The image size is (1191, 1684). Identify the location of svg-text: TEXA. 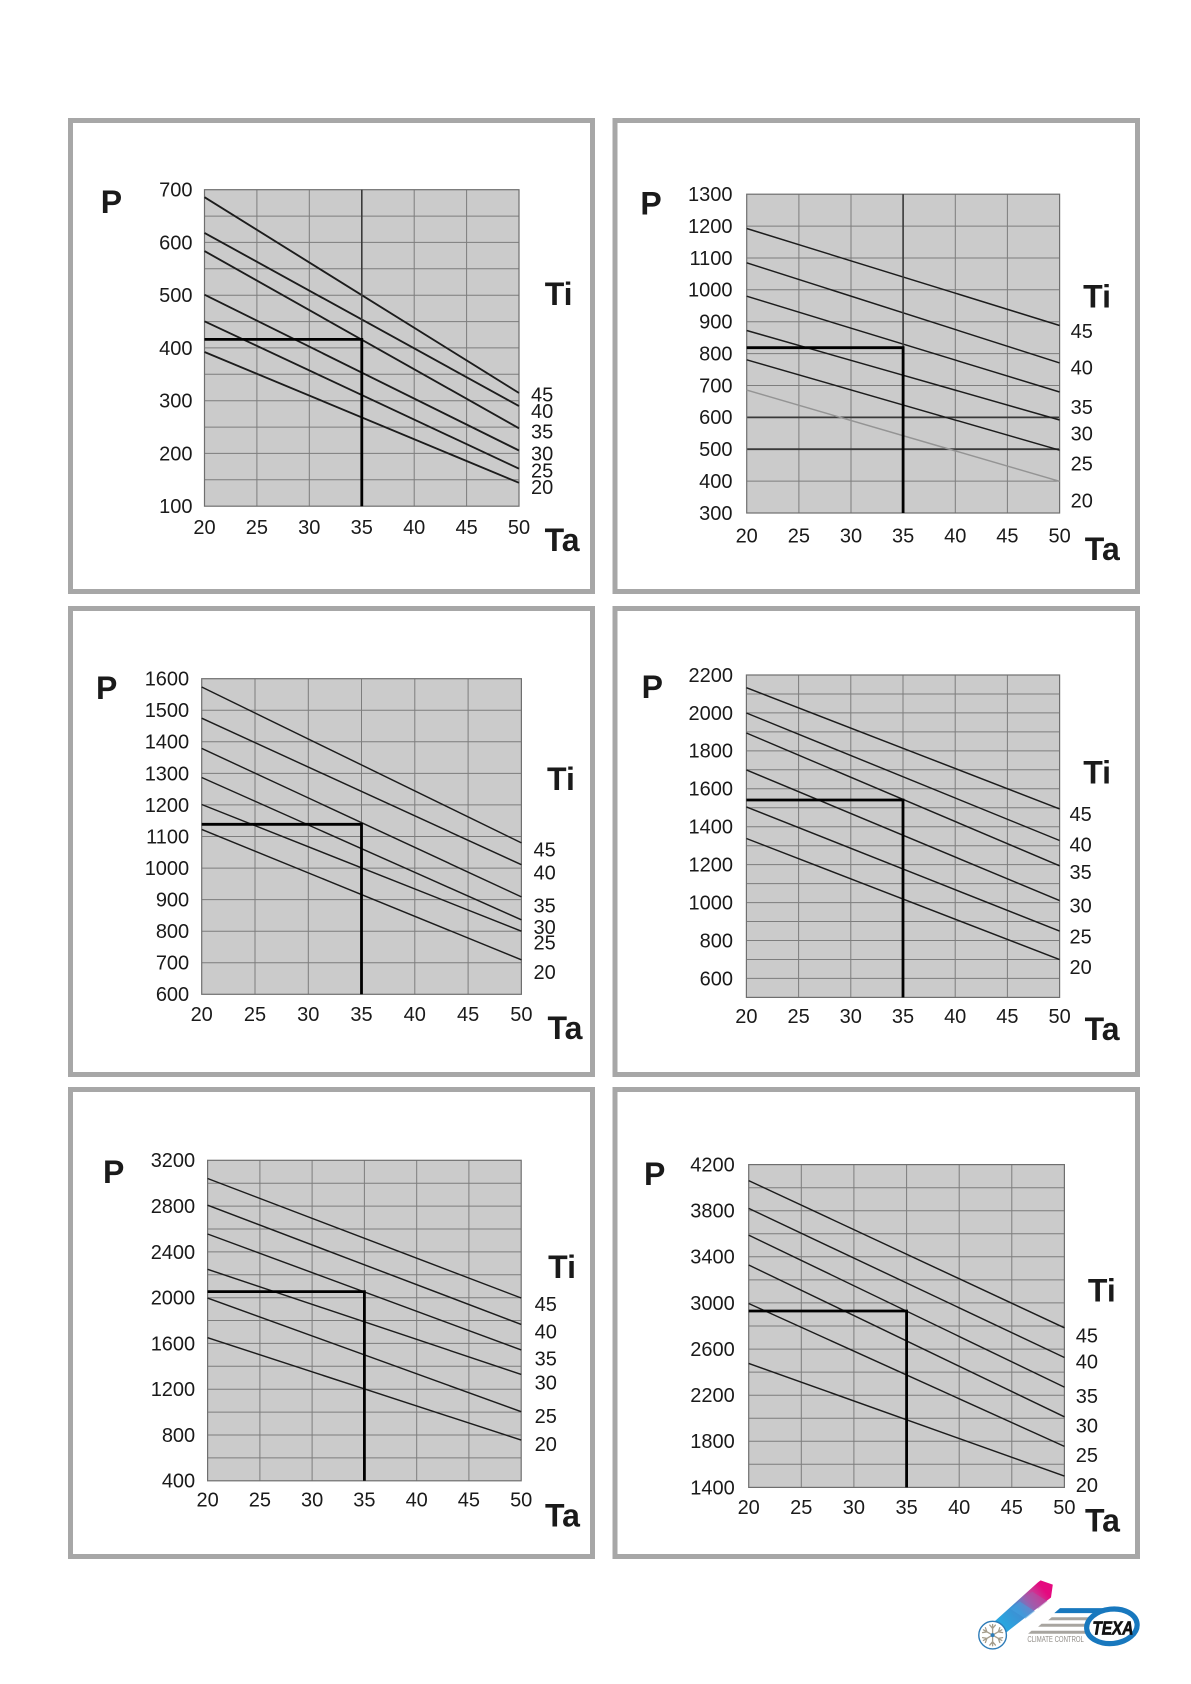
(1112, 1629).